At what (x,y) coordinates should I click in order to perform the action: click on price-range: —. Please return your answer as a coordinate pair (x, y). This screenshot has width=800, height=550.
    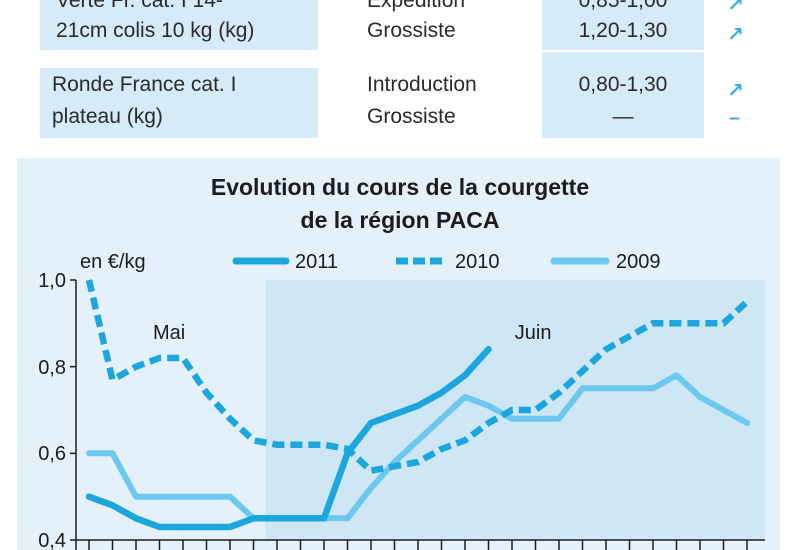
    Looking at the image, I should click on (623, 116).